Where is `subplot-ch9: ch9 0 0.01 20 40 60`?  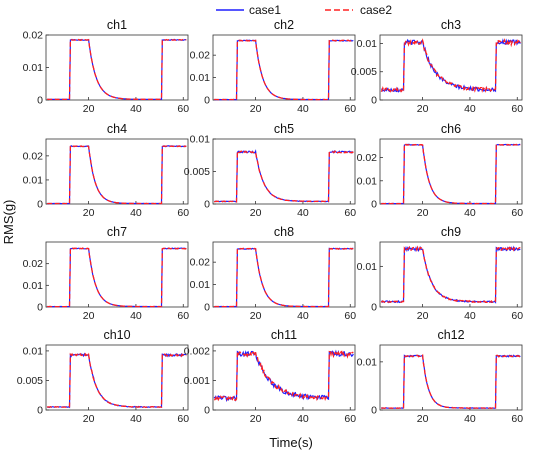 subplot-ch9: ch9 0 0.01 20 40 60 is located at coordinates (440, 273).